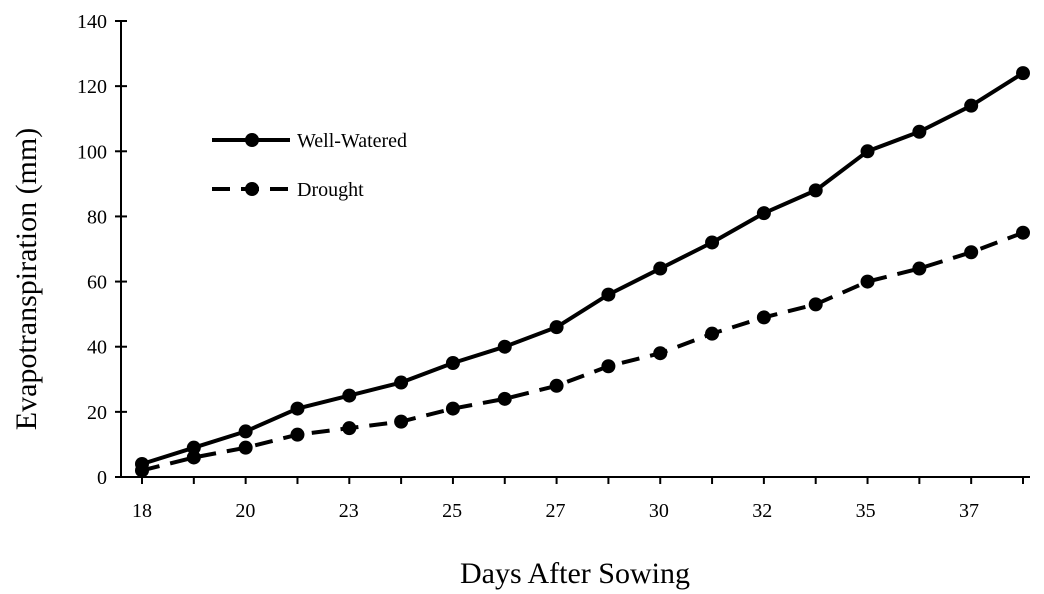  Describe the element at coordinates (330, 190) in the screenshot. I see `legend-label: Drought` at that location.